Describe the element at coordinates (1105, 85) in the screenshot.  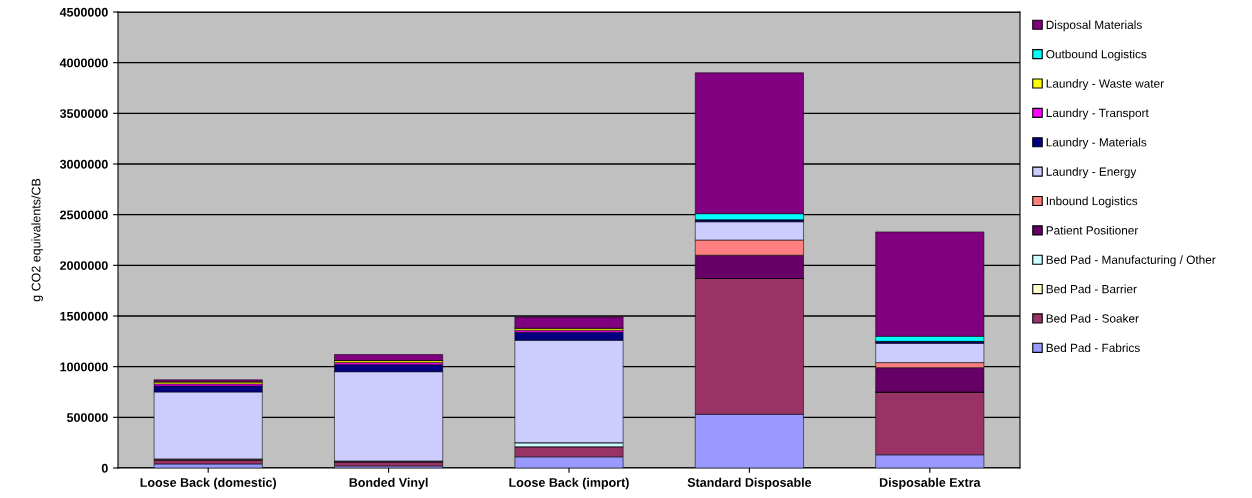
I see `legend-label: Laundry - Waste water` at that location.